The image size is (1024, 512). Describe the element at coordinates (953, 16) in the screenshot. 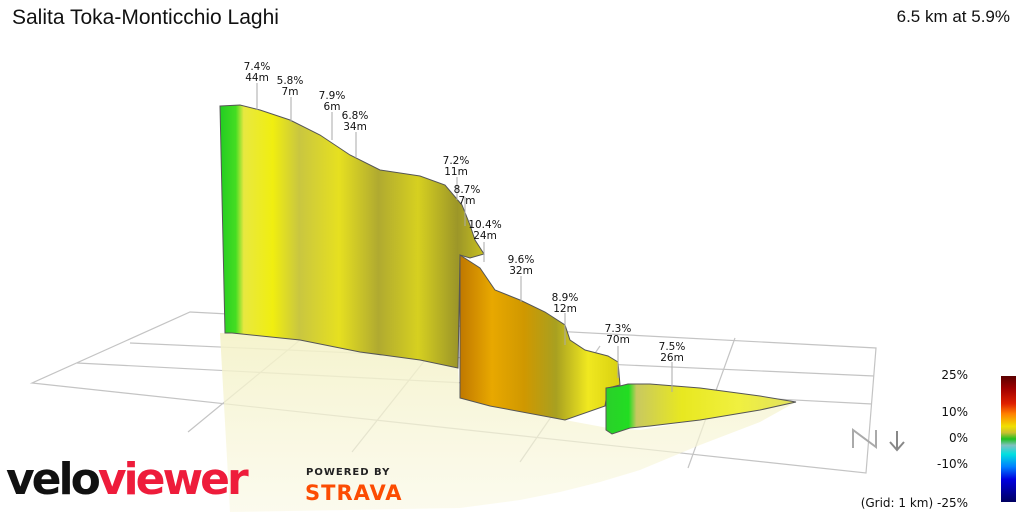

I see `climb-summary: 6.5 km at 5.9%` at that location.